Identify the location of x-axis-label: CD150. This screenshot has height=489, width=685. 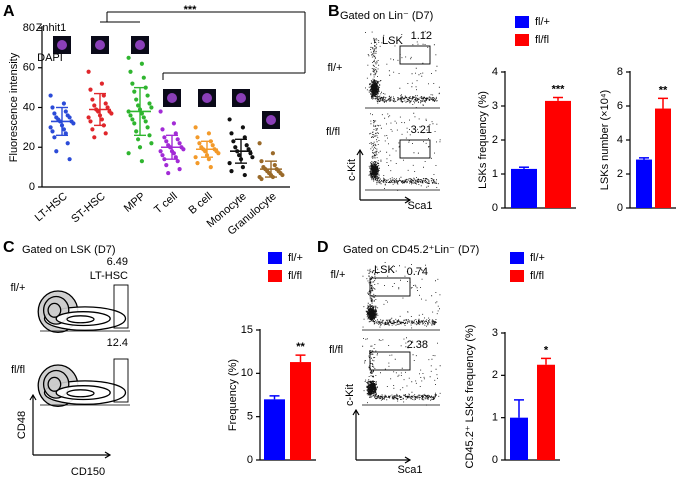
(88, 472).